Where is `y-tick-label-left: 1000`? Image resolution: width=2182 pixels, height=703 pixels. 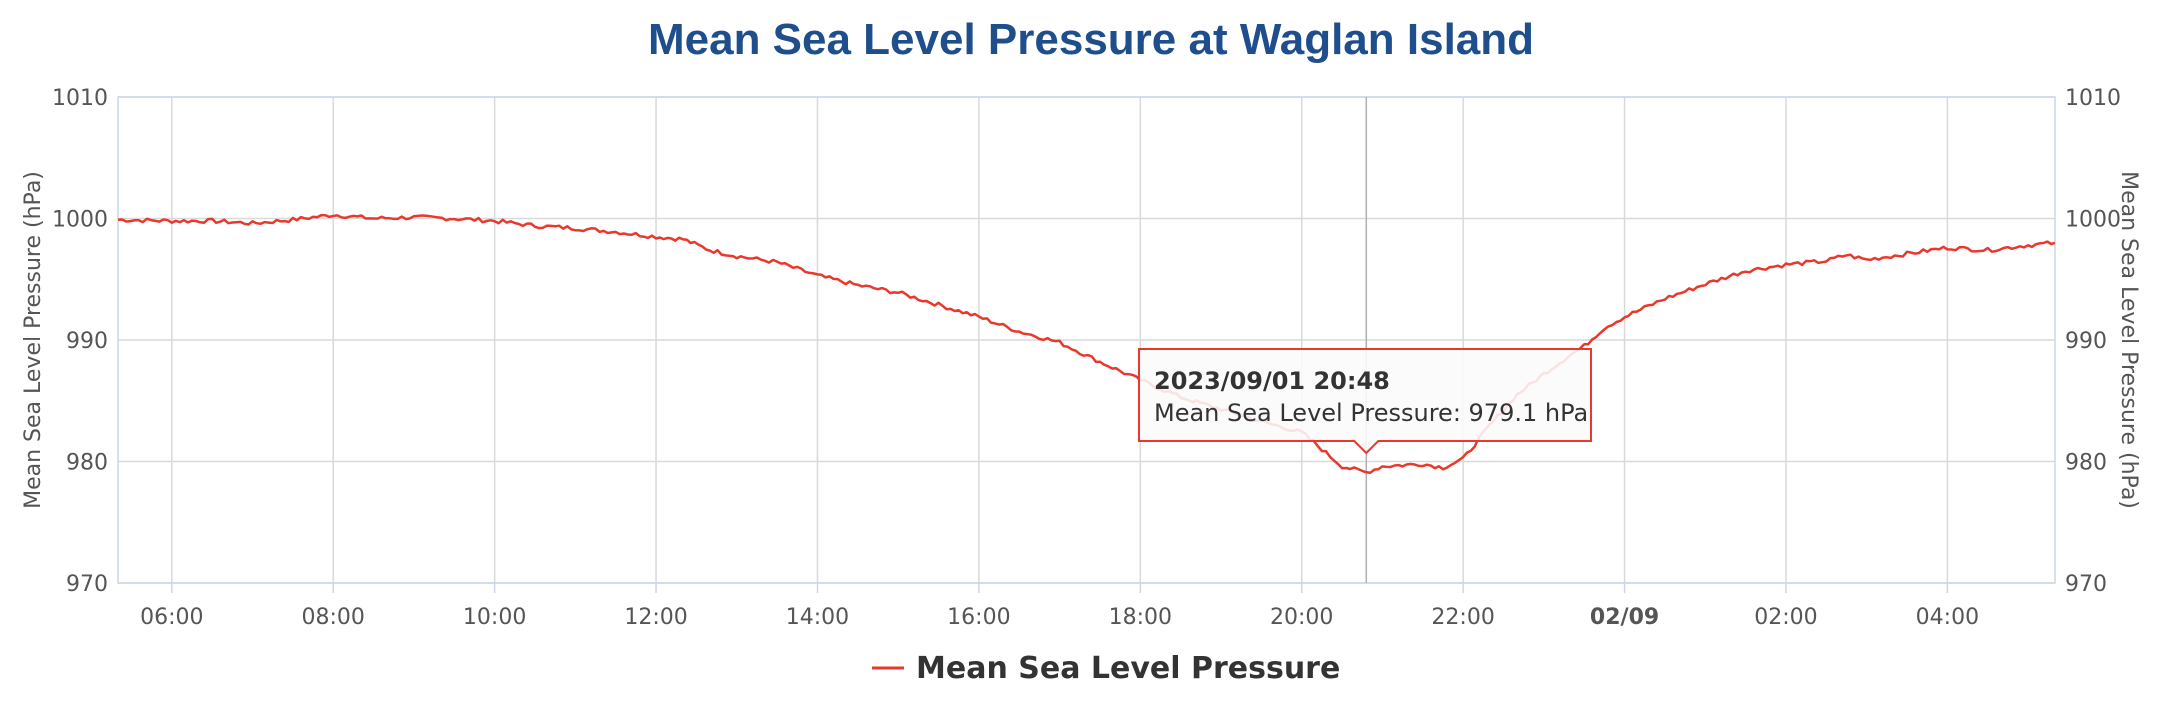 y-tick-label-left: 1000 is located at coordinates (80, 220).